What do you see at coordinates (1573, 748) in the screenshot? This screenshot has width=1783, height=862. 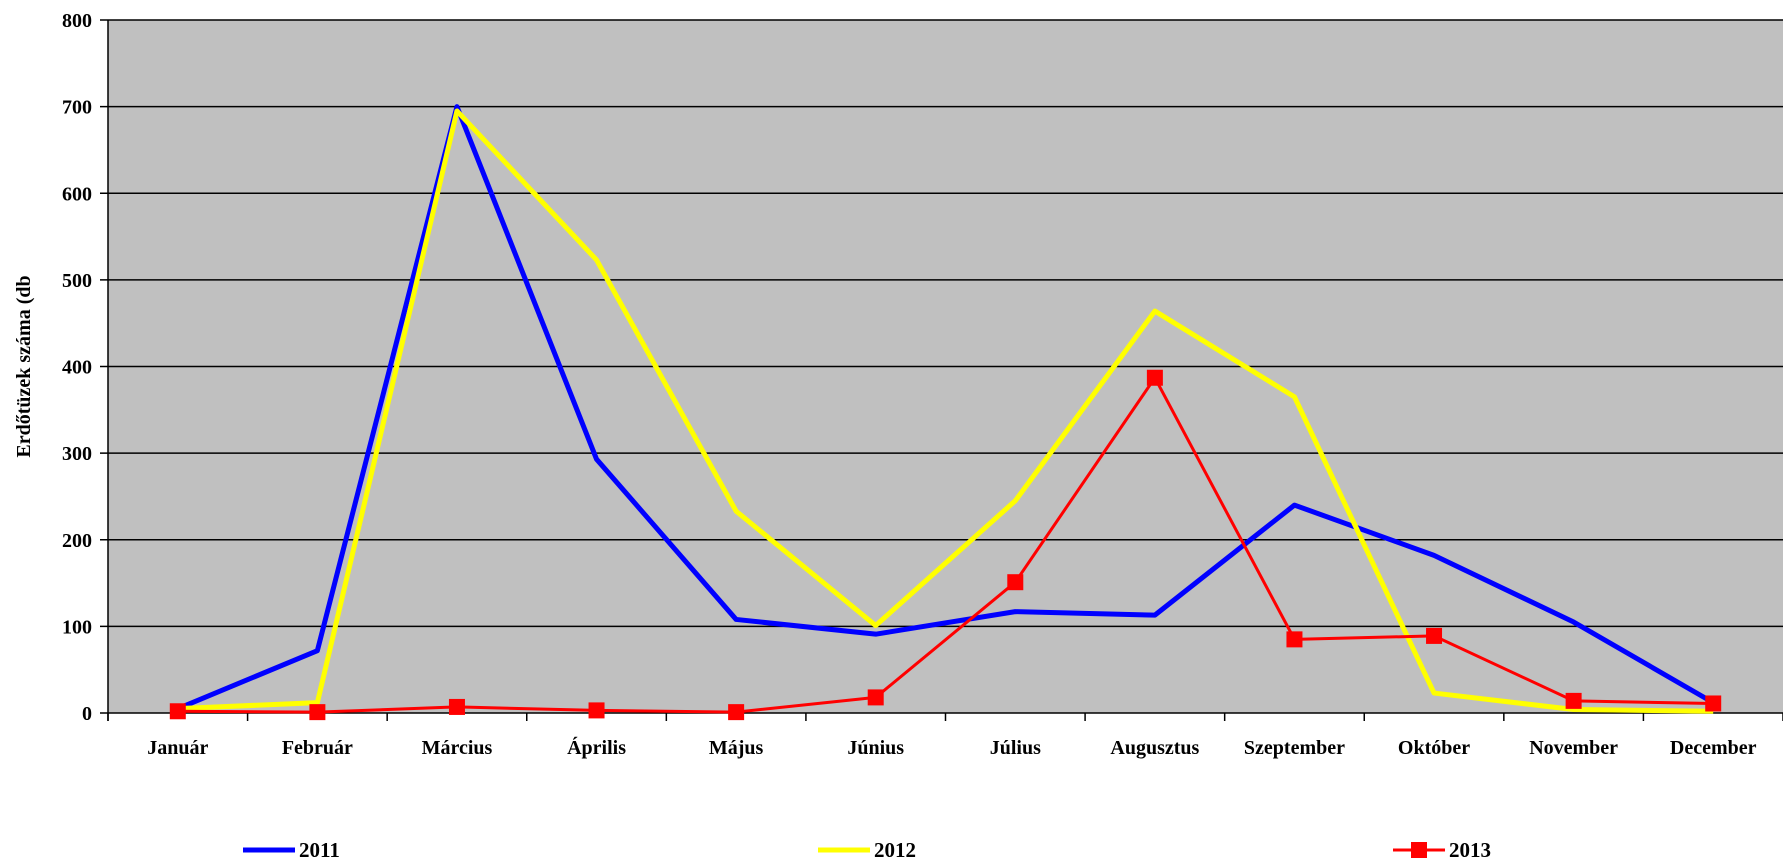 I see `x-tick-label: November` at bounding box center [1573, 748].